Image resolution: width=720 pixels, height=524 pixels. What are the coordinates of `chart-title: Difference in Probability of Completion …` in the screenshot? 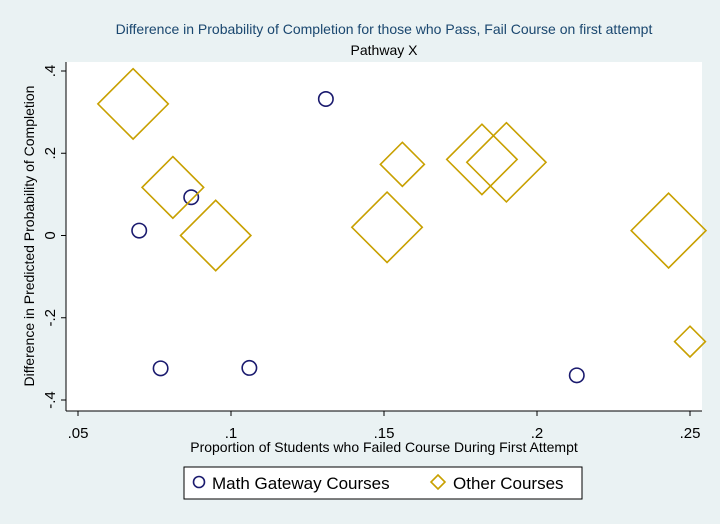 It's located at (384, 29).